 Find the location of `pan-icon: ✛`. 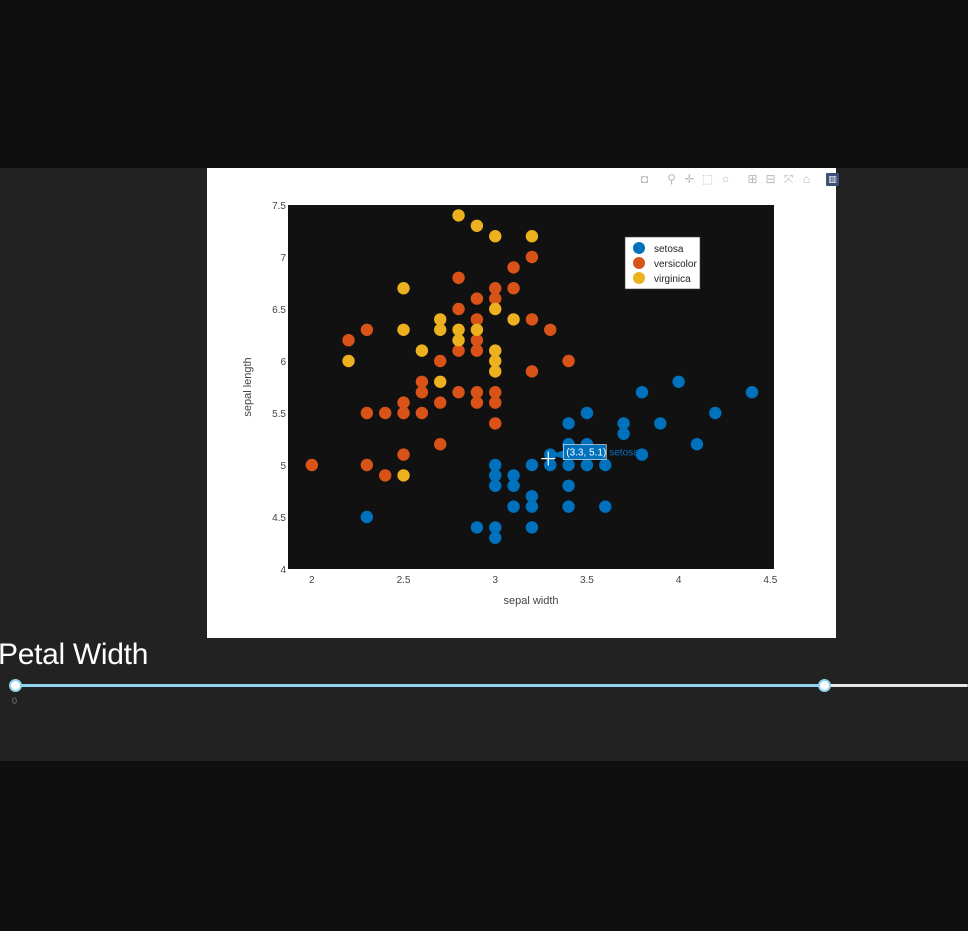

pan-icon: ✛ is located at coordinates (689, 178).